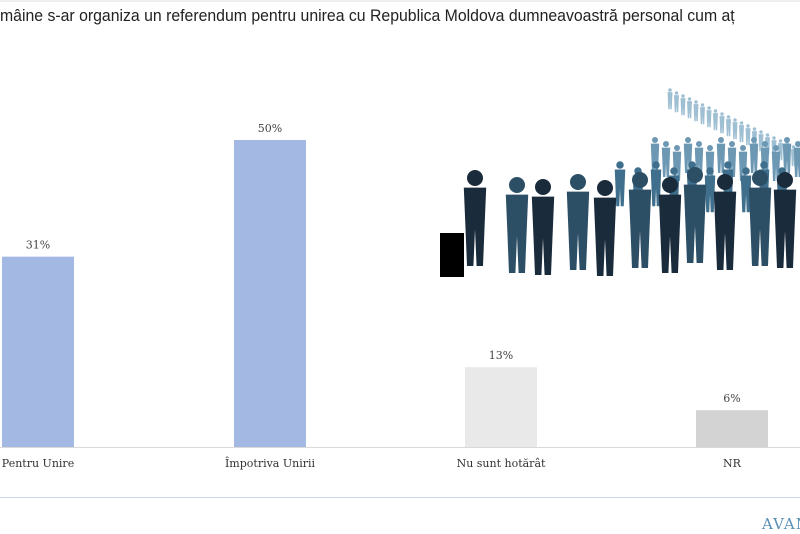  Describe the element at coordinates (270, 128) in the screenshot. I see `data-label: 50%` at that location.